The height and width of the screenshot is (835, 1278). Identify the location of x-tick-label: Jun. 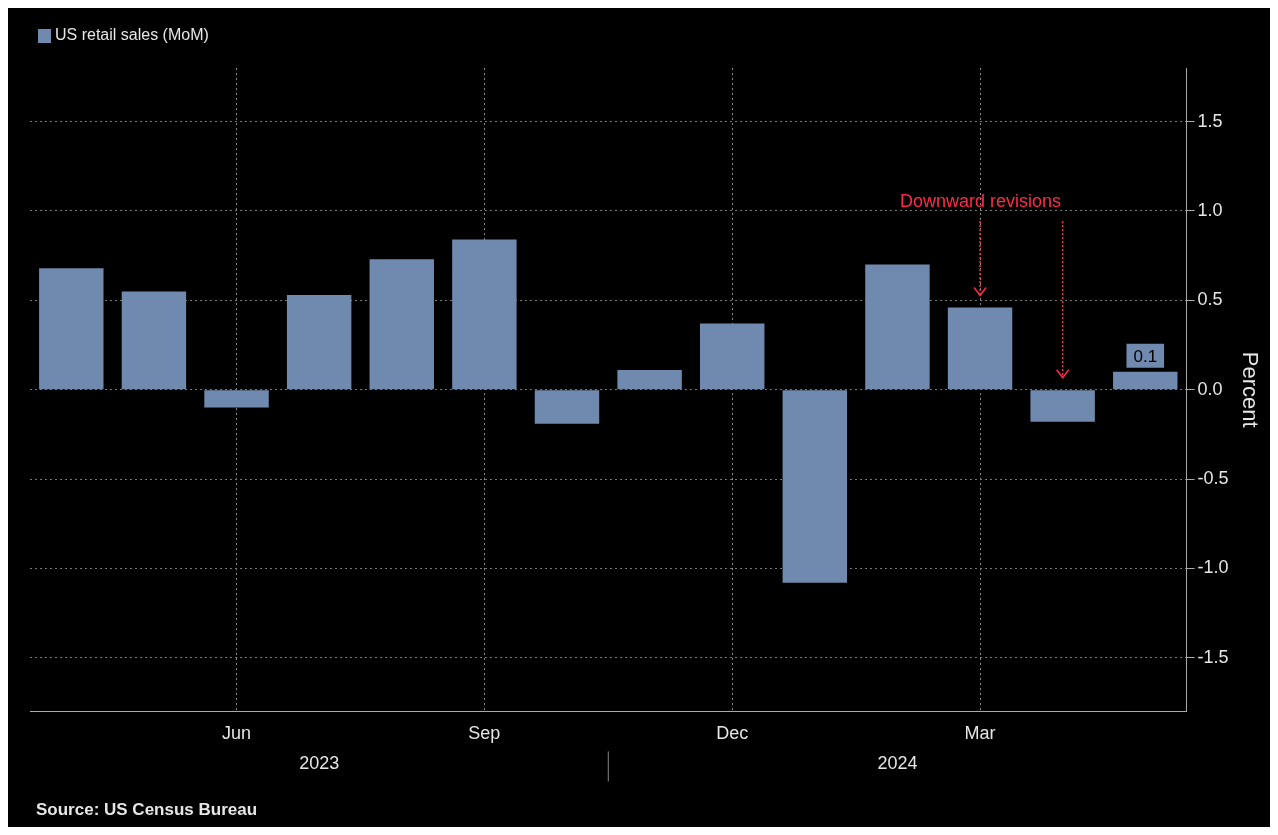
(237, 733).